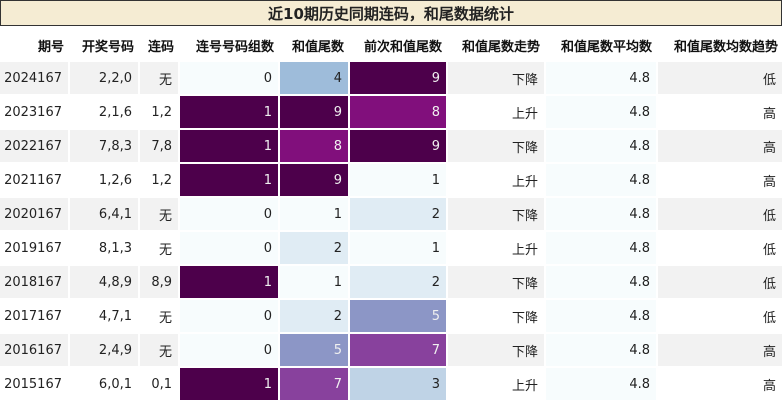  What do you see at coordinates (35, 181) in the screenshot?
I see `period-cell: 2021167` at bounding box center [35, 181].